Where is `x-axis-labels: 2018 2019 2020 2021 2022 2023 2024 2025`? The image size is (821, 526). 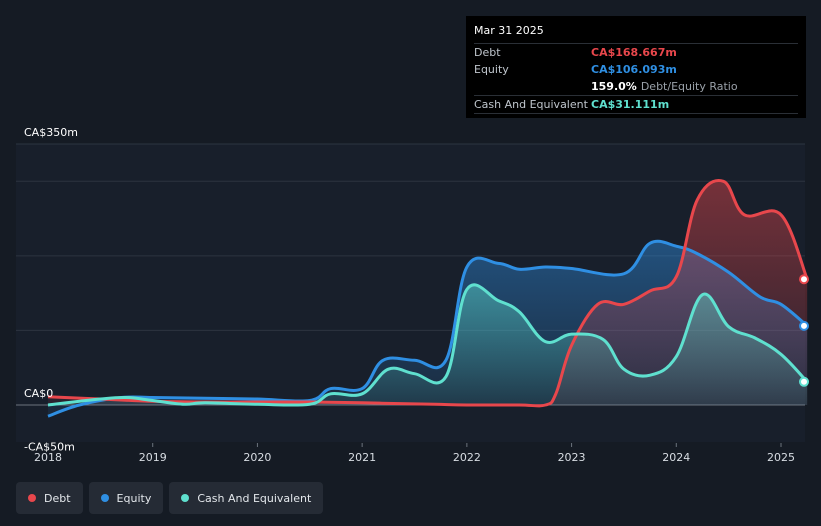 x-axis-labels: 2018 2019 2020 2021 2022 2023 2024 2025 is located at coordinates (414, 453).